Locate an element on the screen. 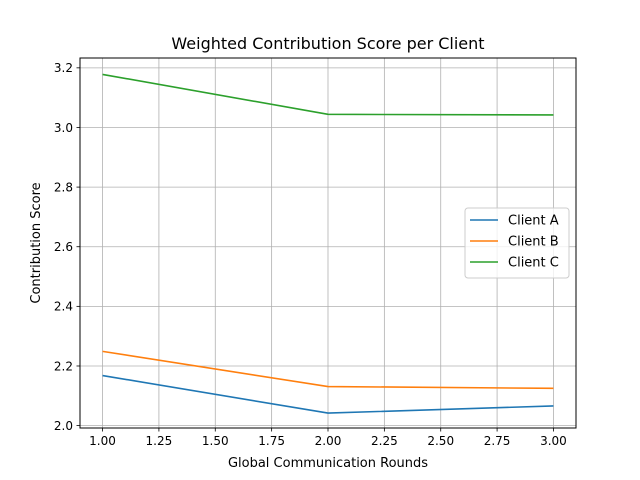  y-axis-ticks: 2.0 2.2 2.4 2.6 2.8 3.0 3.2 is located at coordinates (67, 247).